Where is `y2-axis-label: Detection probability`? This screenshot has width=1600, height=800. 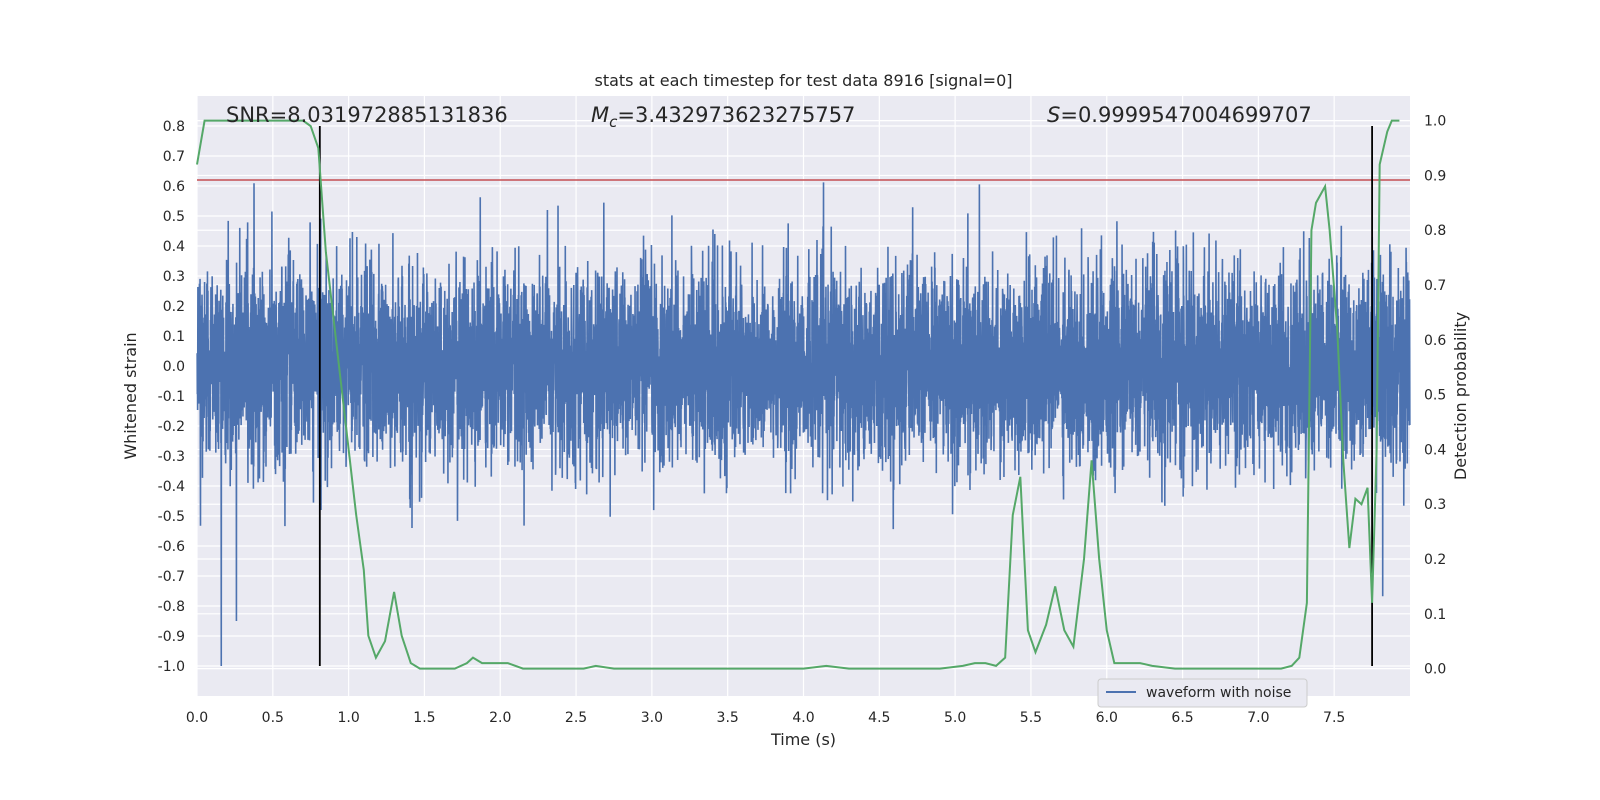 y2-axis-label: Detection probability is located at coordinates (1460, 396).